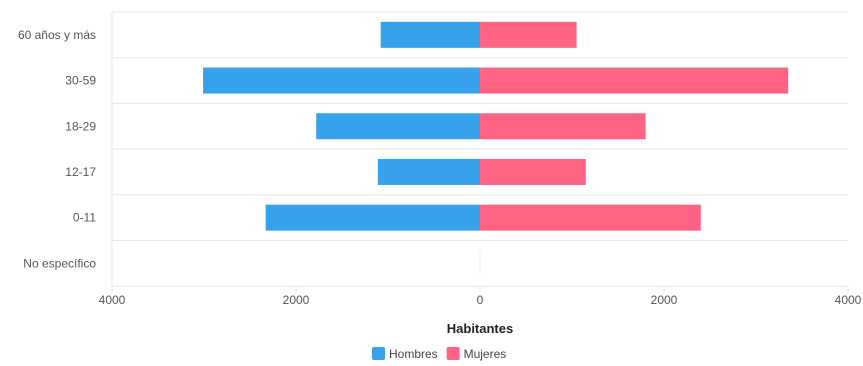 The image size is (863, 366). Describe the element at coordinates (84, 218) in the screenshot. I see `y-tick-label: 0-11` at that location.